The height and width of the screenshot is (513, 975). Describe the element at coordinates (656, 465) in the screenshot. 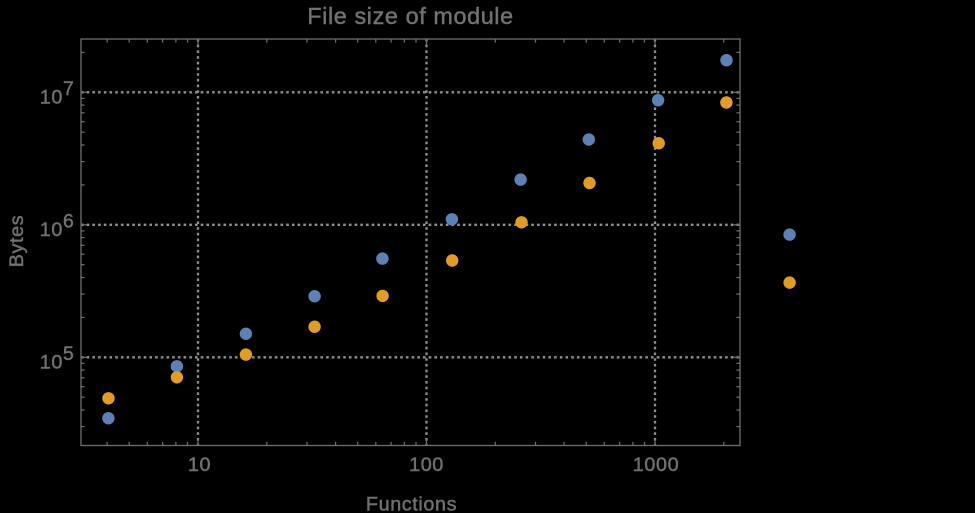

I see `svg-text: 1000` at that location.